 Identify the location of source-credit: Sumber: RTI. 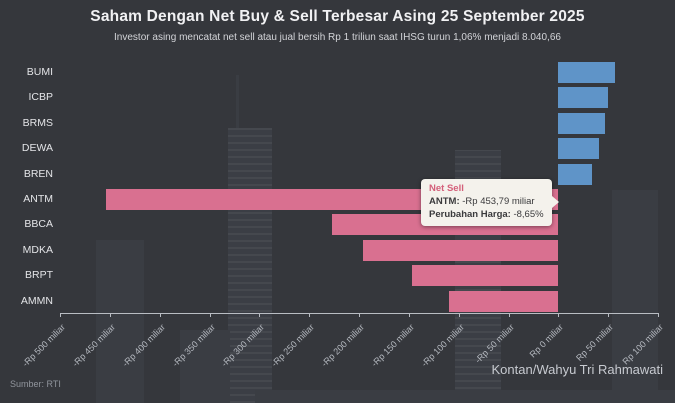
(35, 384).